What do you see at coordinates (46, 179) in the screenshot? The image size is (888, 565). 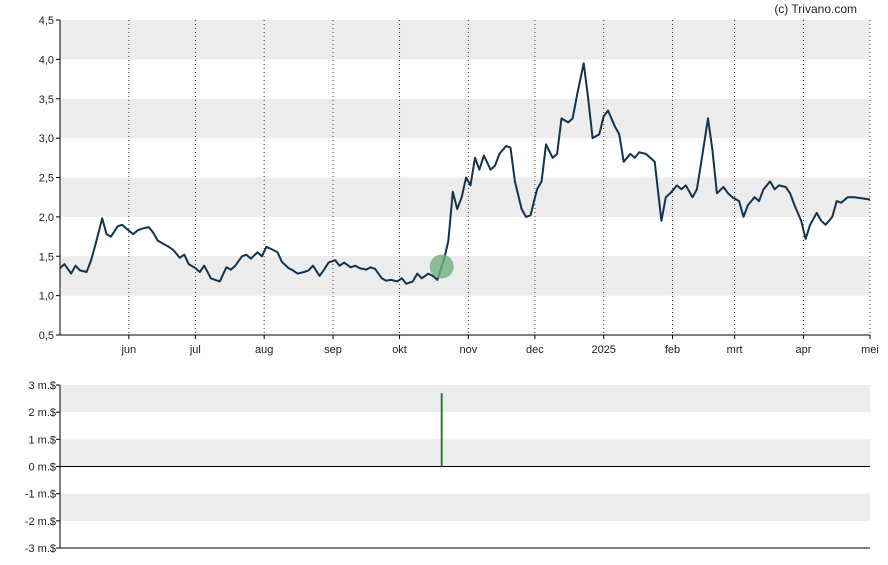 I see `y-tick-label: 2,5` at bounding box center [46, 179].